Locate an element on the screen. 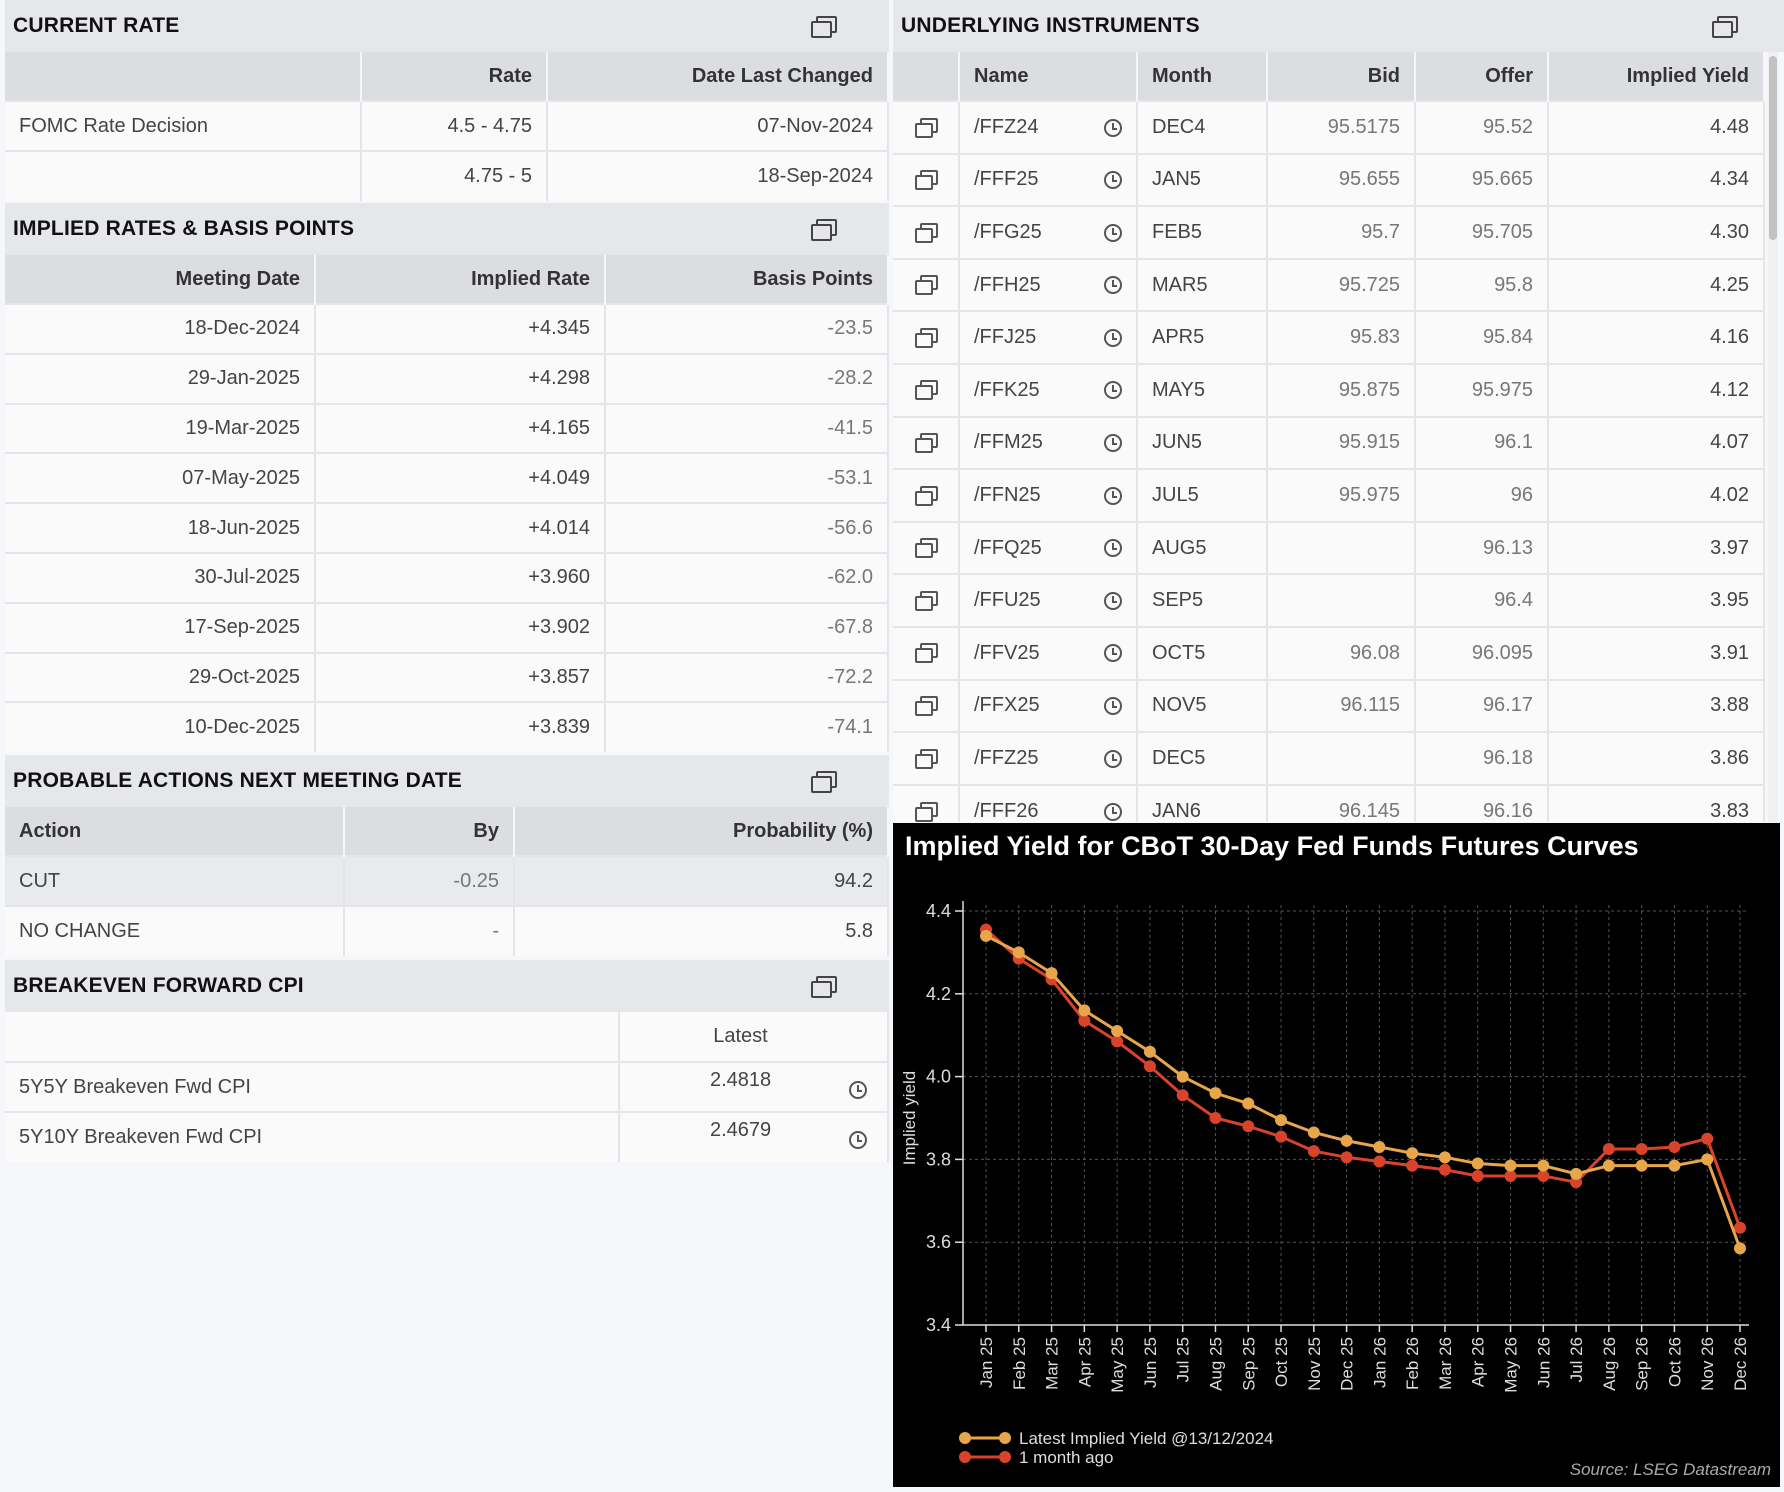  table-row: /FFH25 MAR5 95.725 95.8 4.25 is located at coordinates (1329, 284).